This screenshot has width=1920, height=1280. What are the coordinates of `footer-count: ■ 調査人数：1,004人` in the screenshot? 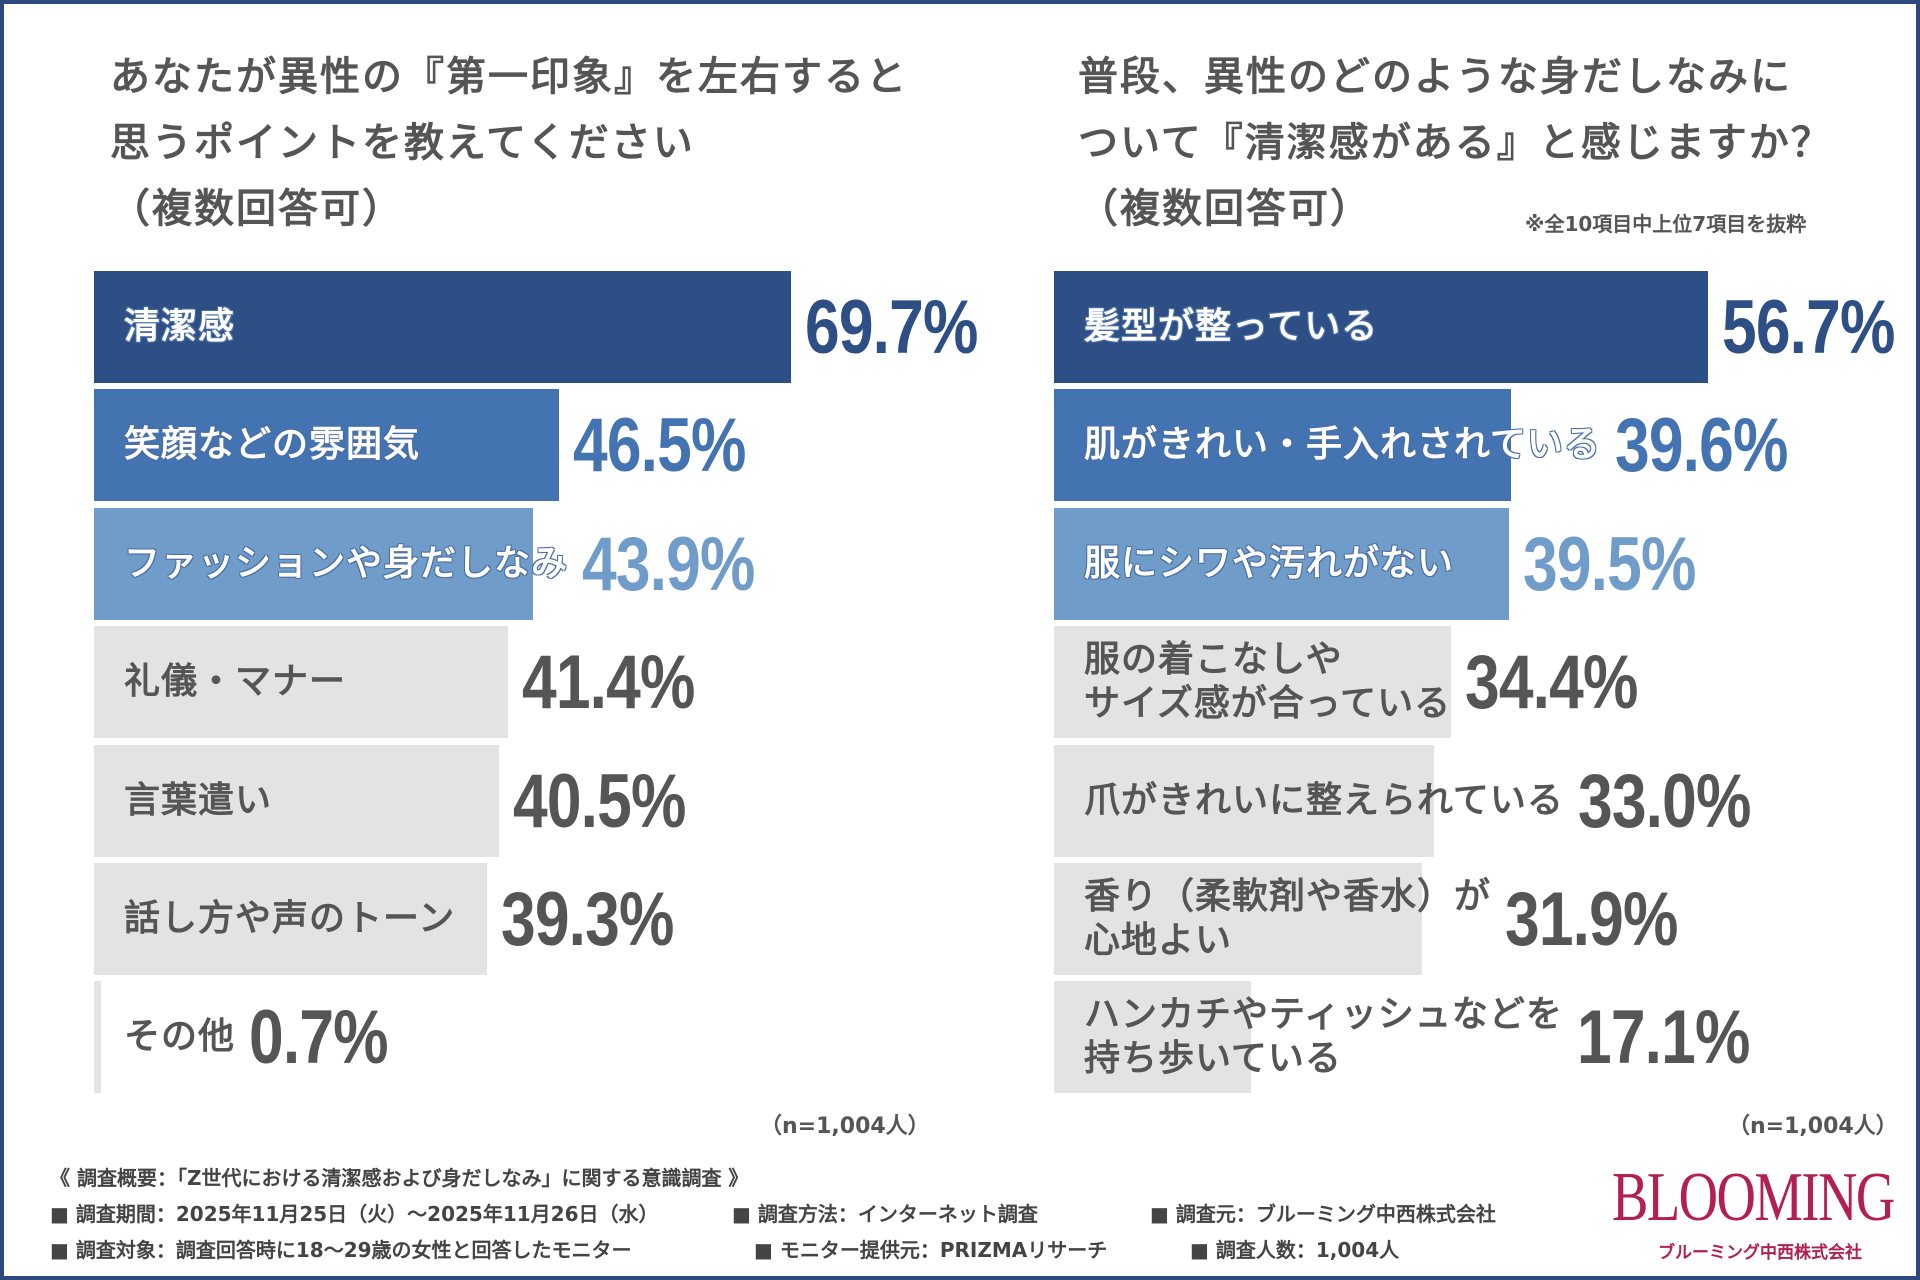 It's located at (1295, 1250).